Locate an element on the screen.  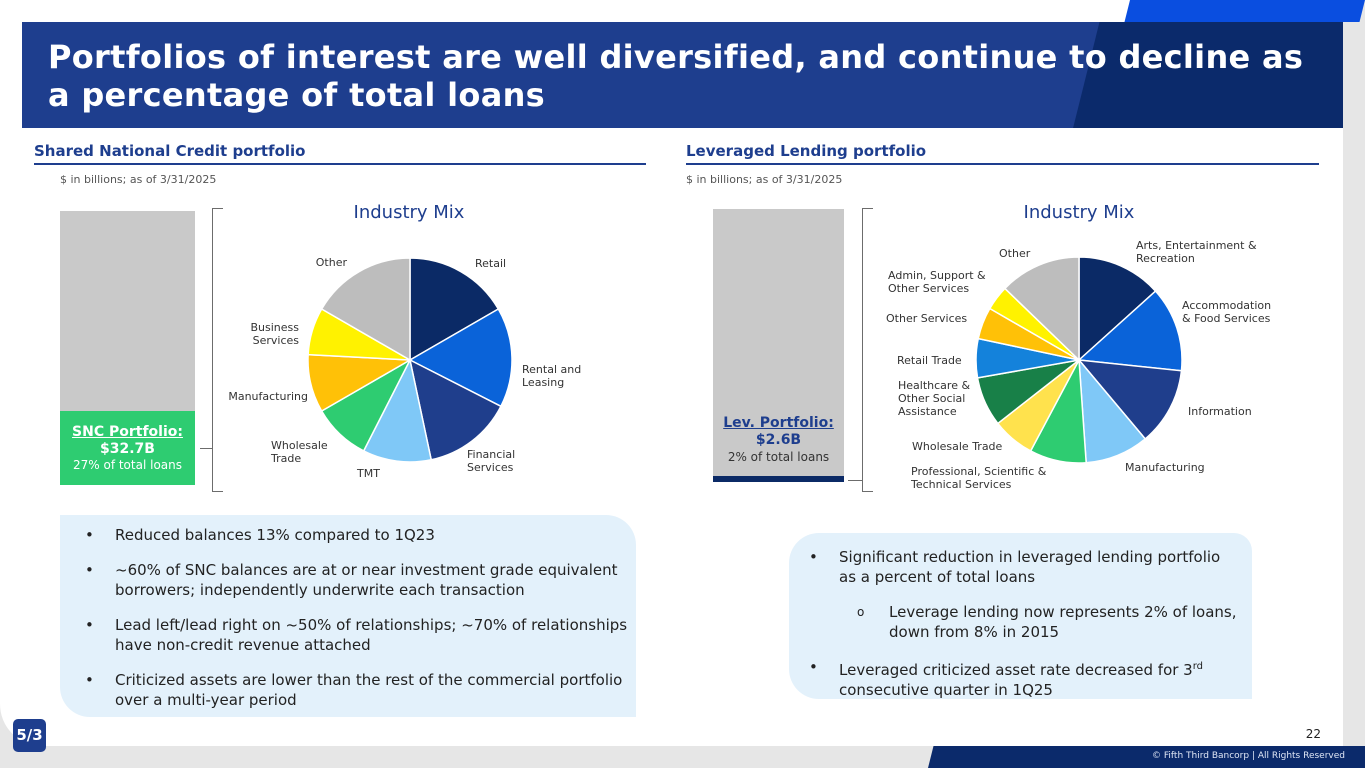
lev-pie-label-9: Admin, Support & Other Services is located at coordinates (937, 282).